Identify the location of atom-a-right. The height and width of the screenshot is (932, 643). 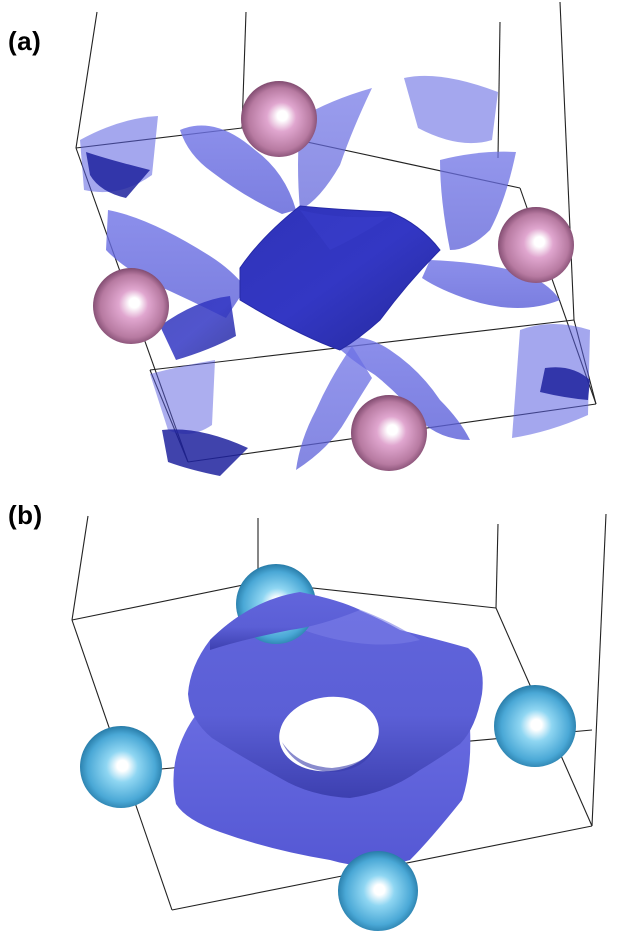
(536, 245).